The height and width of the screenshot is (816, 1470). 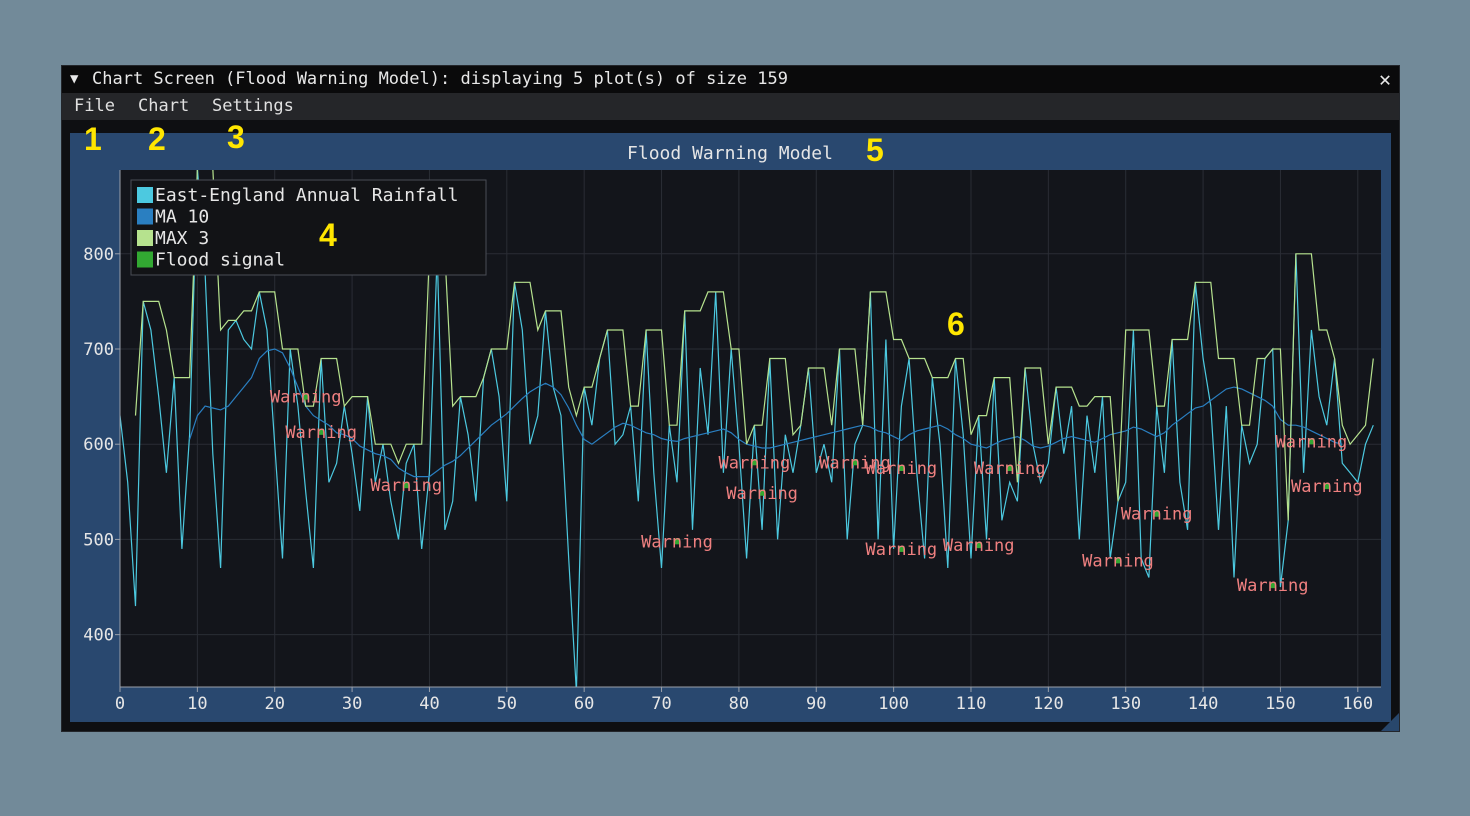 What do you see at coordinates (1390, 722) in the screenshot?
I see `resize-grip` at bounding box center [1390, 722].